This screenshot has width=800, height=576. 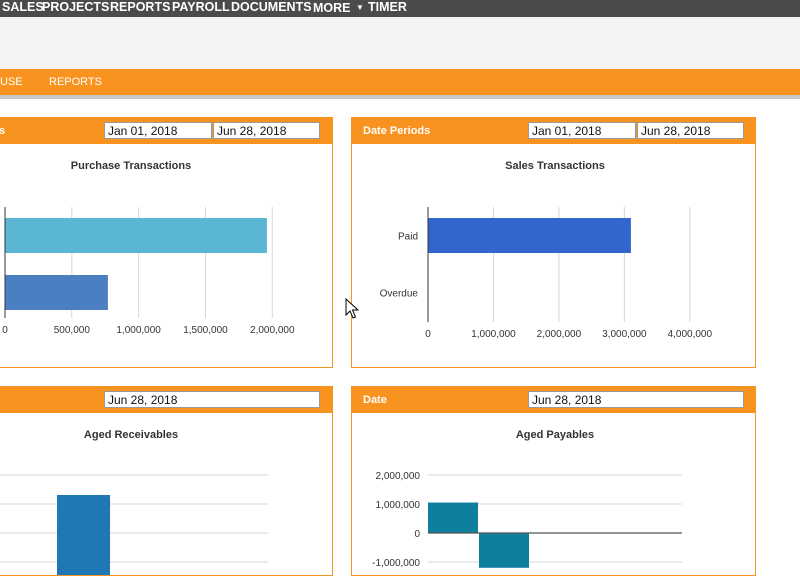 I want to click on subnav-use: USE, so click(x=11, y=82).